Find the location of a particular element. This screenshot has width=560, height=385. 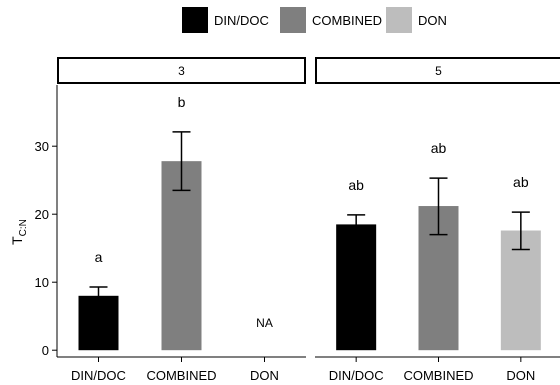

y-tick-label: 0 is located at coordinates (45, 350).